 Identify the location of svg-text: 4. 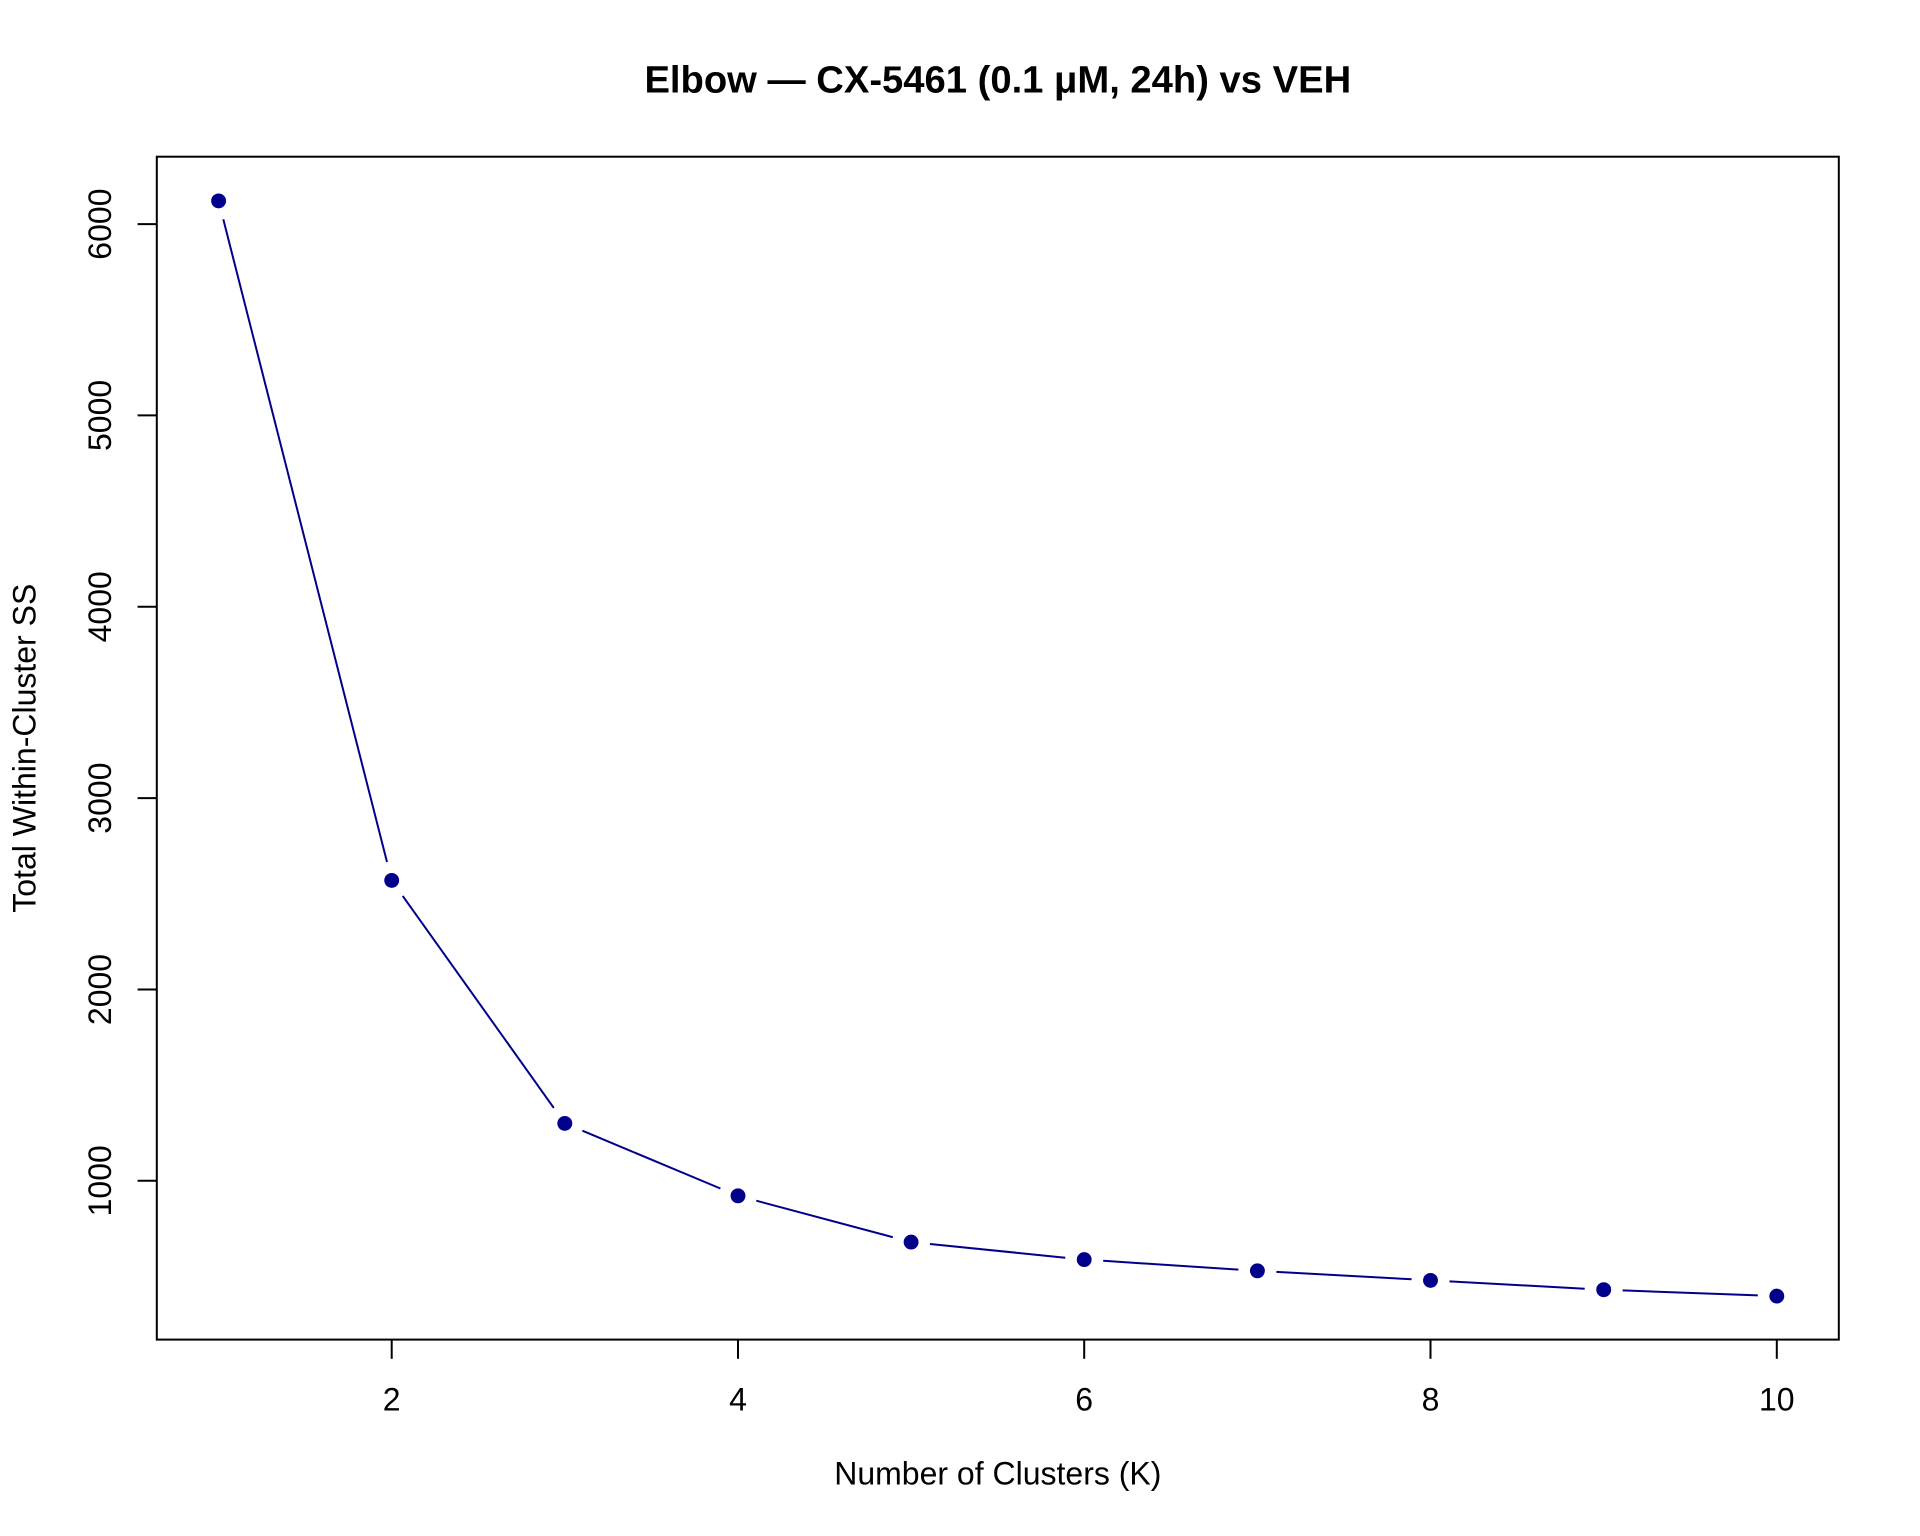
(738, 1399).